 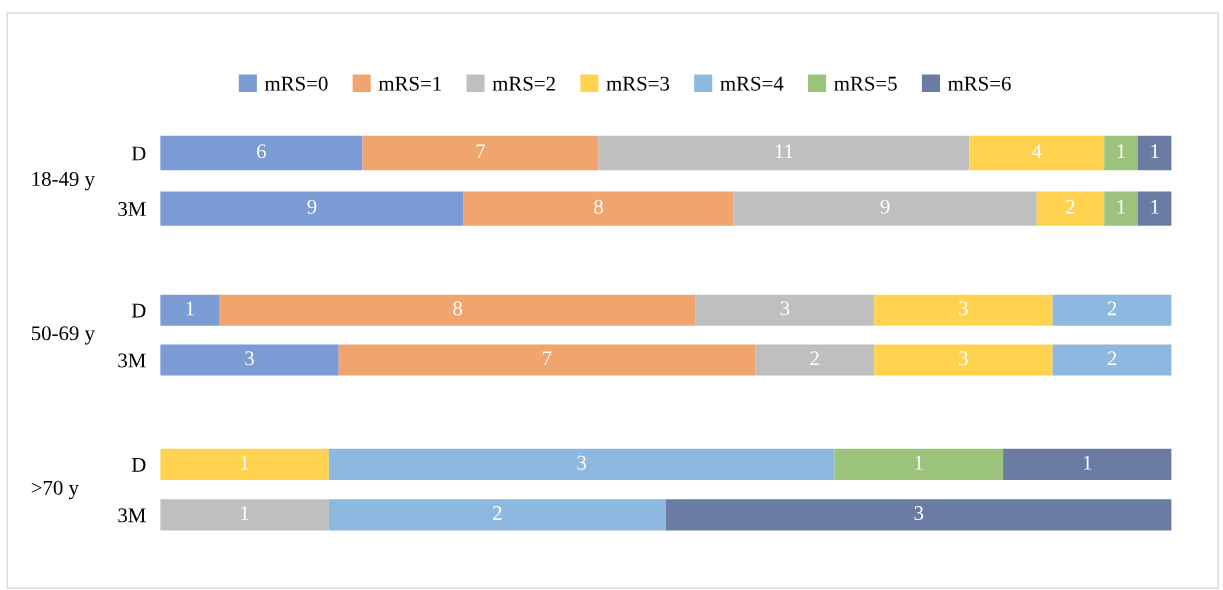 I want to click on y-axis-title: 50-69 y, so click(x=63, y=335).